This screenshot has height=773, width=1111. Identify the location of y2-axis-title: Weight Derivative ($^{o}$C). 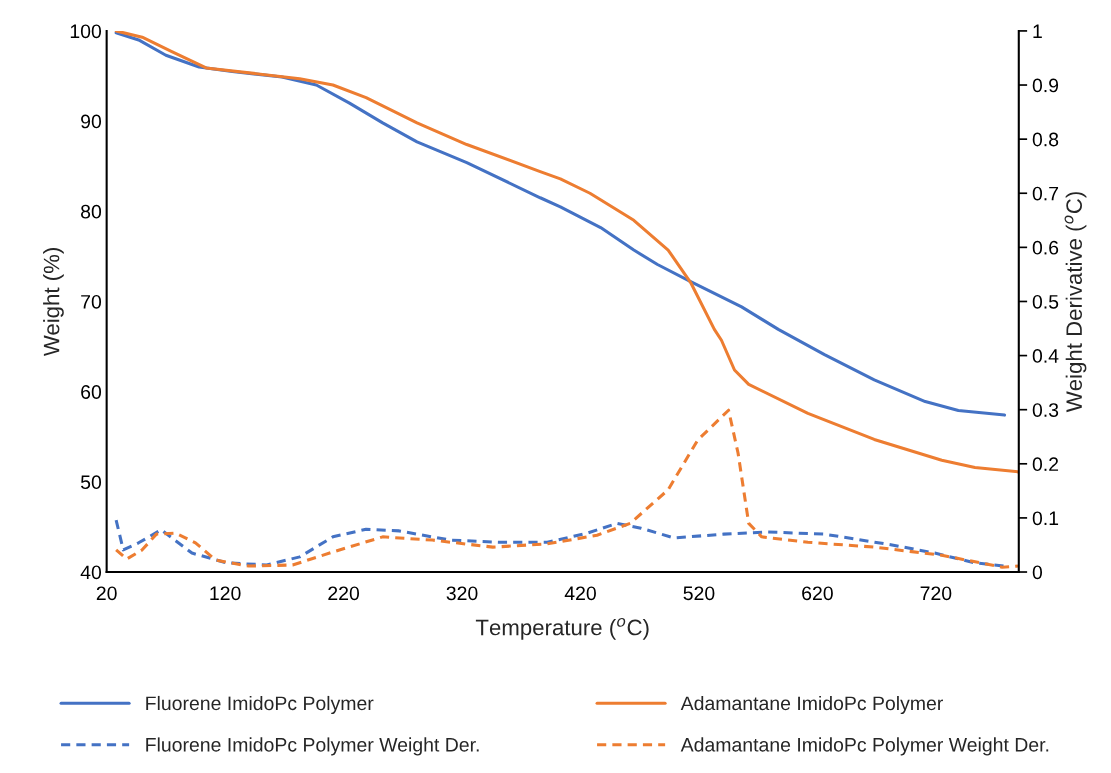
(1075, 302).